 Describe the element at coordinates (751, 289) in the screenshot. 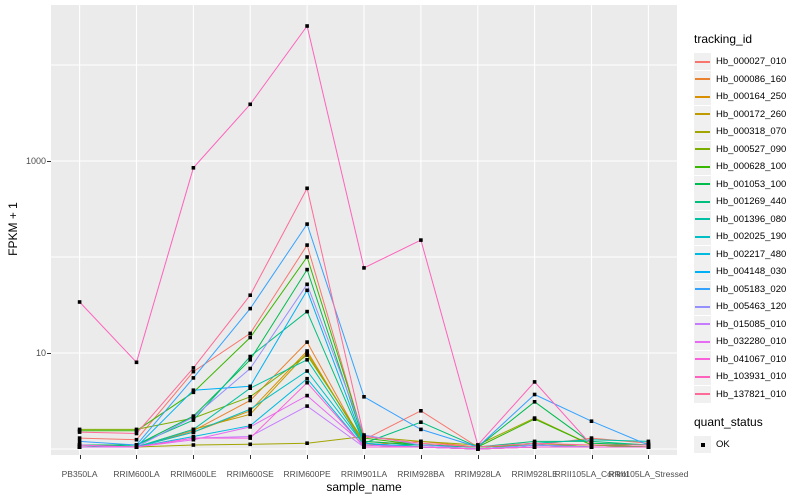

I see `legend-label: Hb_005183_020` at that location.